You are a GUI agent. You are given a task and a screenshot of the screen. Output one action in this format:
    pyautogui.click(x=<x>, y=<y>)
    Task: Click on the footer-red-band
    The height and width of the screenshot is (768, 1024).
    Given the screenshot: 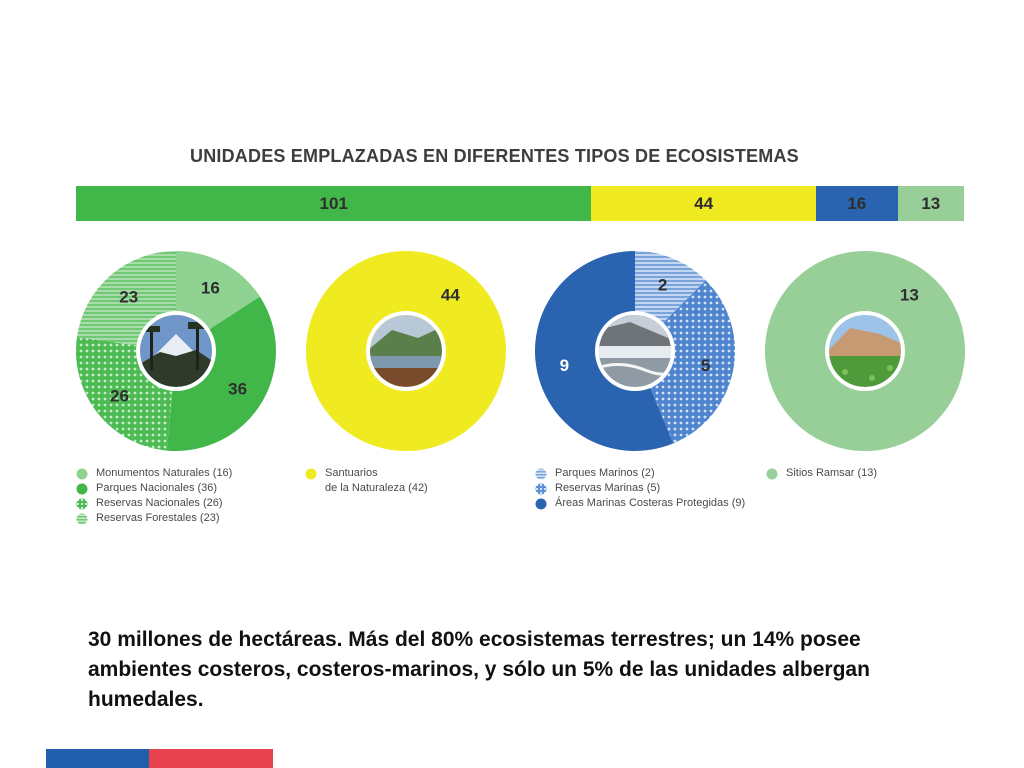 What is the action you would take?
    pyautogui.click(x=211, y=758)
    